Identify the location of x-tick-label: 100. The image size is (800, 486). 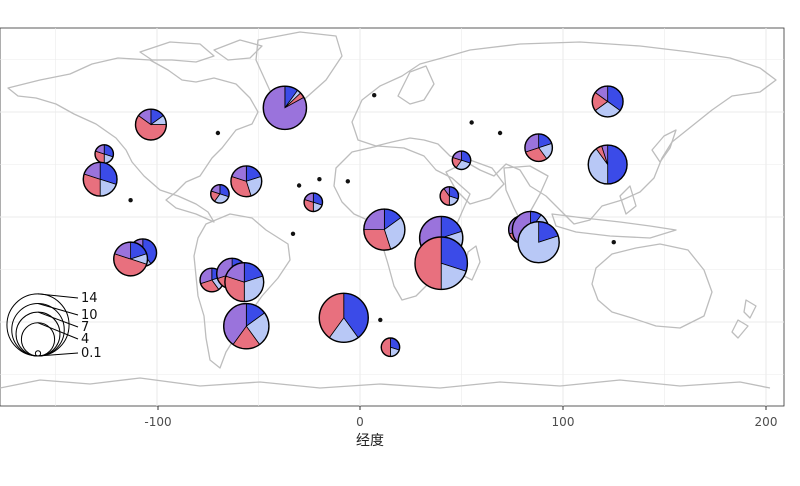
(563, 422).